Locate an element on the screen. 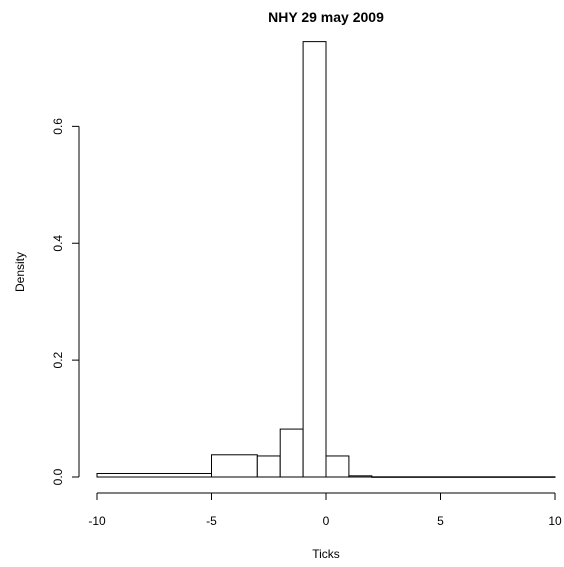  y-axis-label: Density is located at coordinates (20, 272).